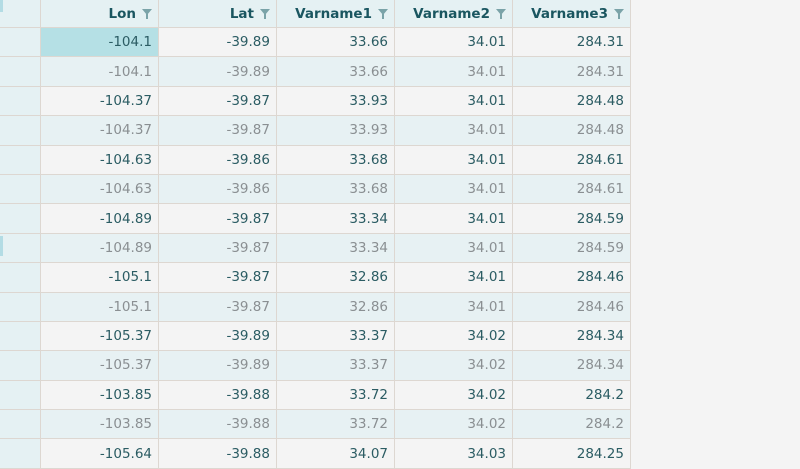 This screenshot has height=469, width=800. I want to click on column-header-lat: Lat, so click(217, 14).